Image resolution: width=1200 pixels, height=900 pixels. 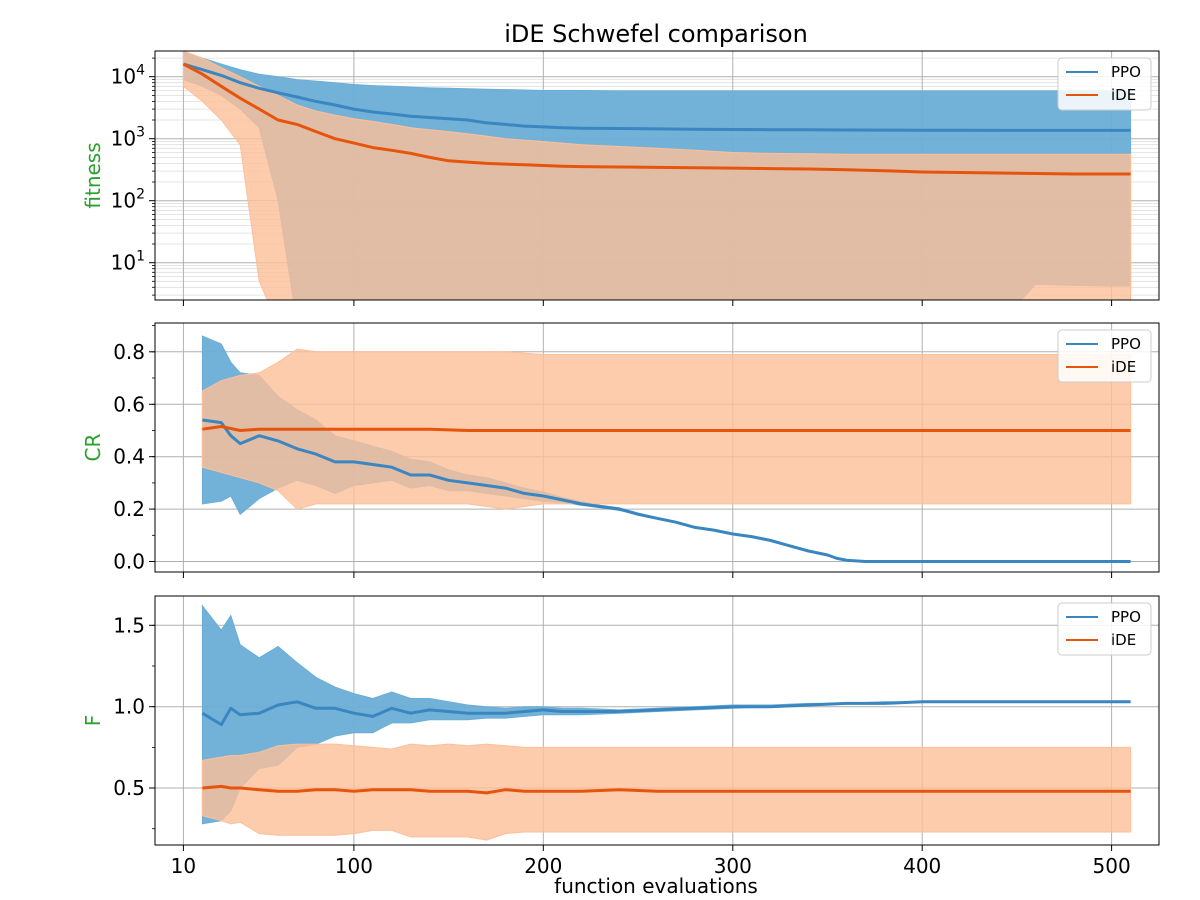 I want to click on panel-cr-y-tick-label: 0.0, so click(x=129, y=562).